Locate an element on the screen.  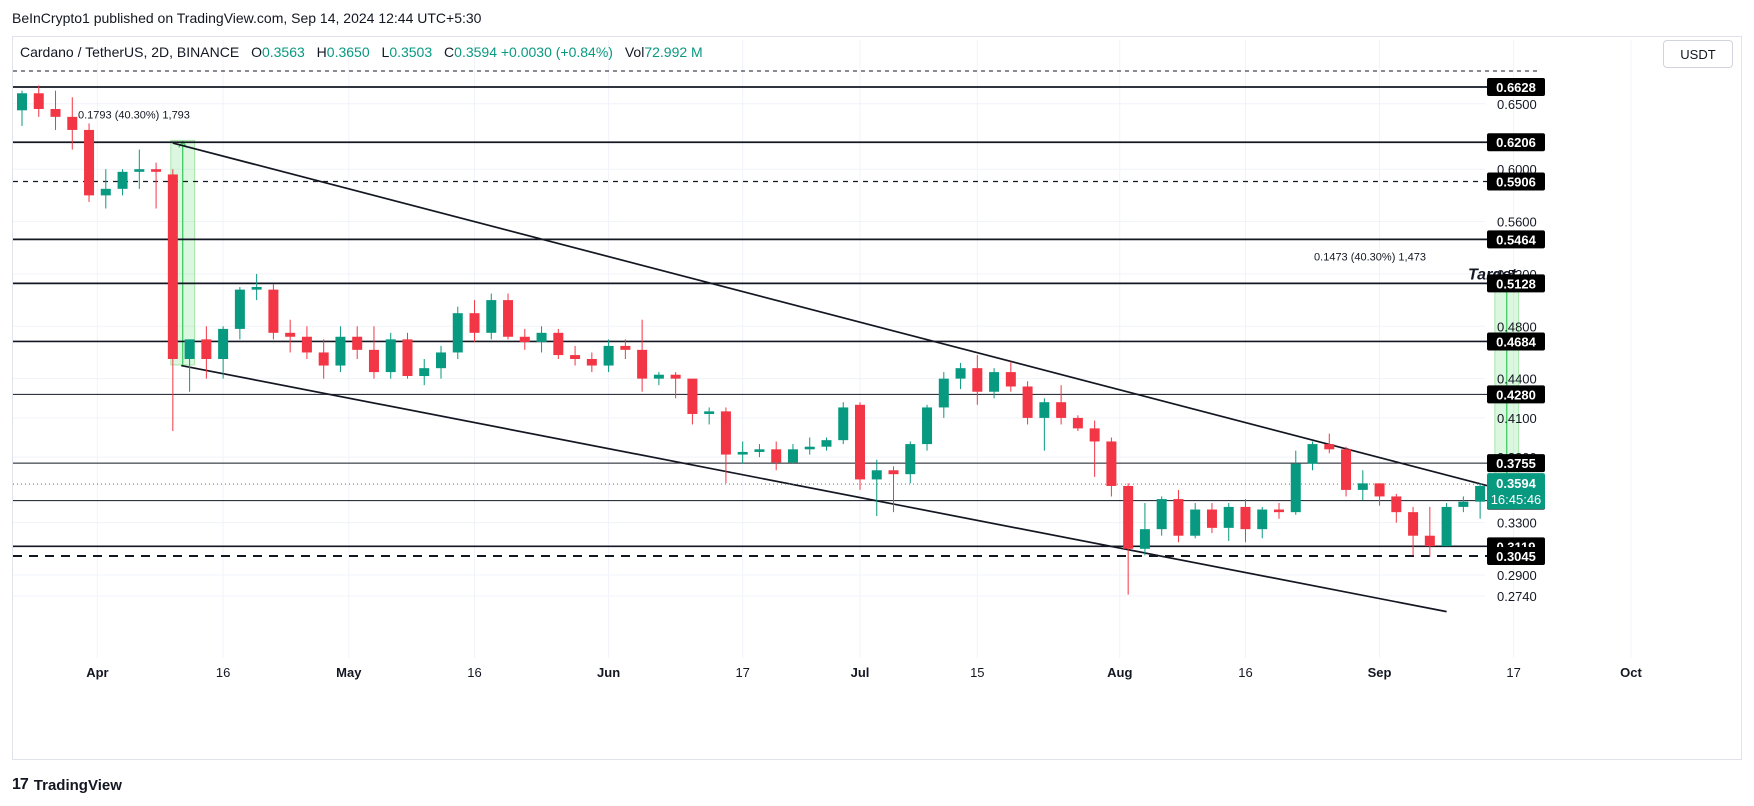
tradingview-name: TradingView is located at coordinates (77, 785).